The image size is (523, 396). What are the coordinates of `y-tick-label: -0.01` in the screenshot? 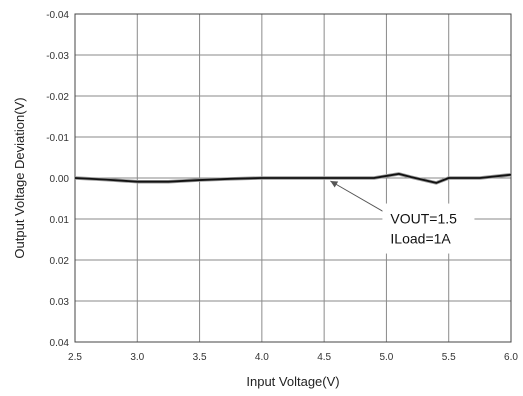 It's located at (57, 138).